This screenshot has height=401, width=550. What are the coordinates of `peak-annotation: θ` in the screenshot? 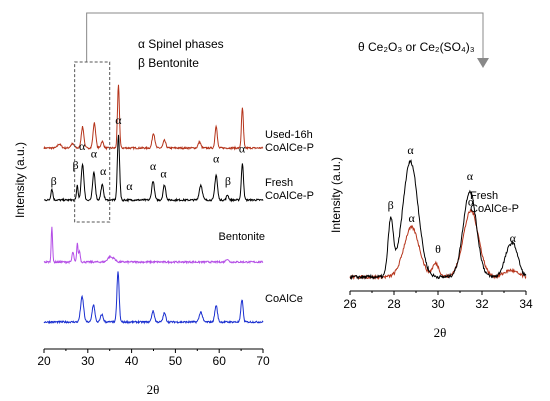 It's located at (438, 249).